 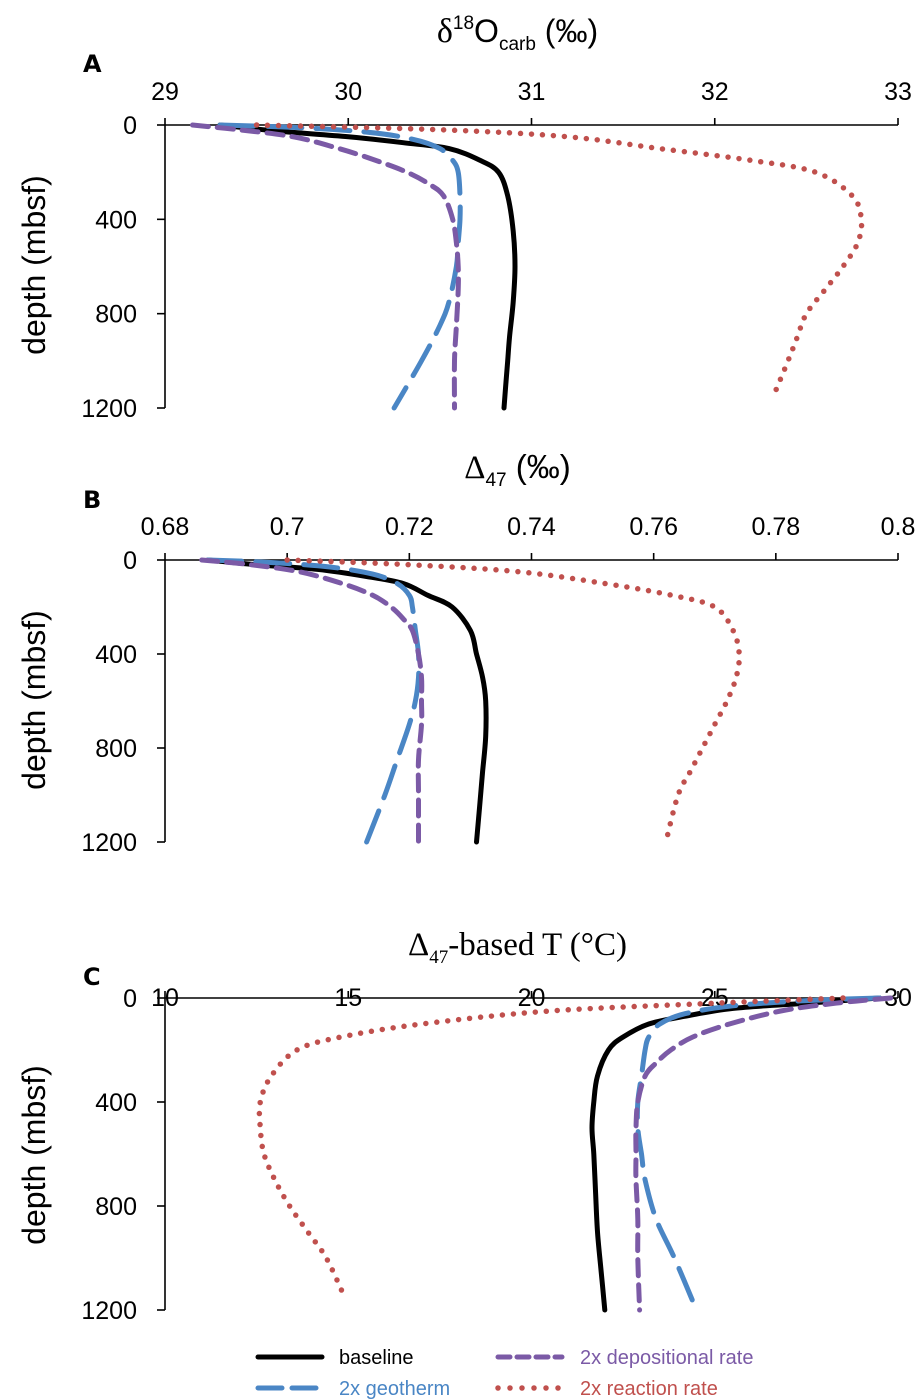 What do you see at coordinates (653, 527) in the screenshot?
I see `x-tick-label: 0.76` at bounding box center [653, 527].